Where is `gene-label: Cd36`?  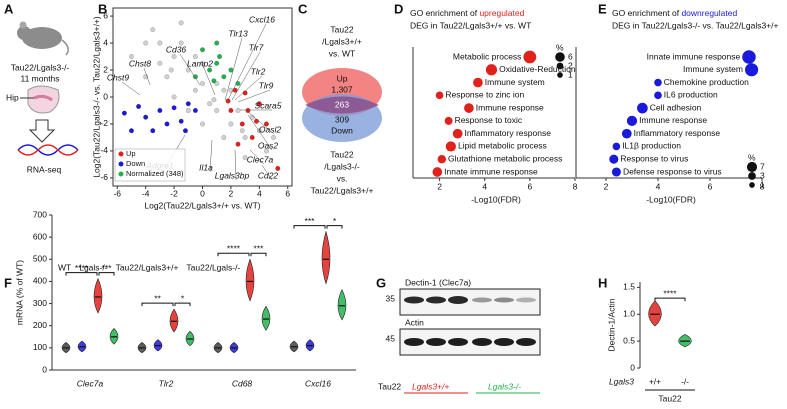 gene-label: Cd36 is located at coordinates (176, 49).